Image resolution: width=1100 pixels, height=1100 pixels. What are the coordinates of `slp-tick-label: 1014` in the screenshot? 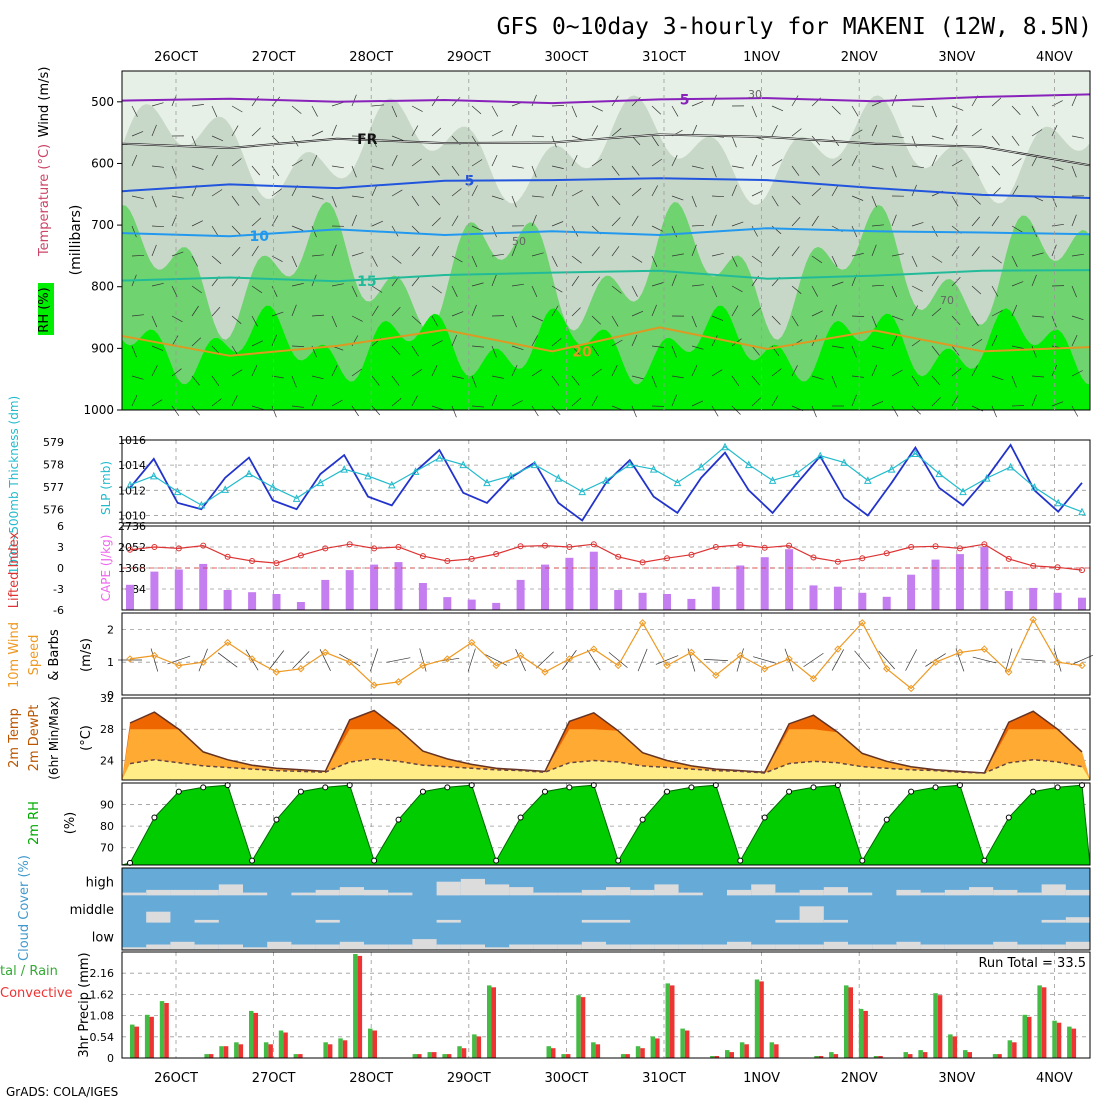 It's located at (132, 465).